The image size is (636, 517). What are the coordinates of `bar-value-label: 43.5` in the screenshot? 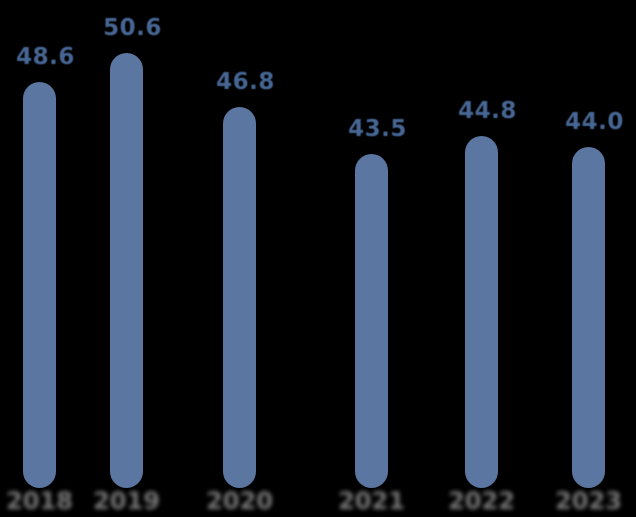 It's located at (377, 129).